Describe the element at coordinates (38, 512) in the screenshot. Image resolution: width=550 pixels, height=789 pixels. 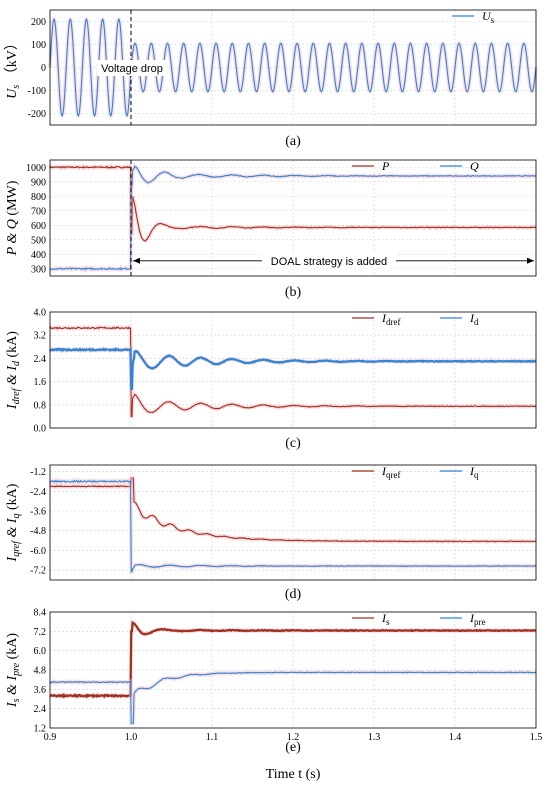
I see `y-tick-label: -3.6` at that location.